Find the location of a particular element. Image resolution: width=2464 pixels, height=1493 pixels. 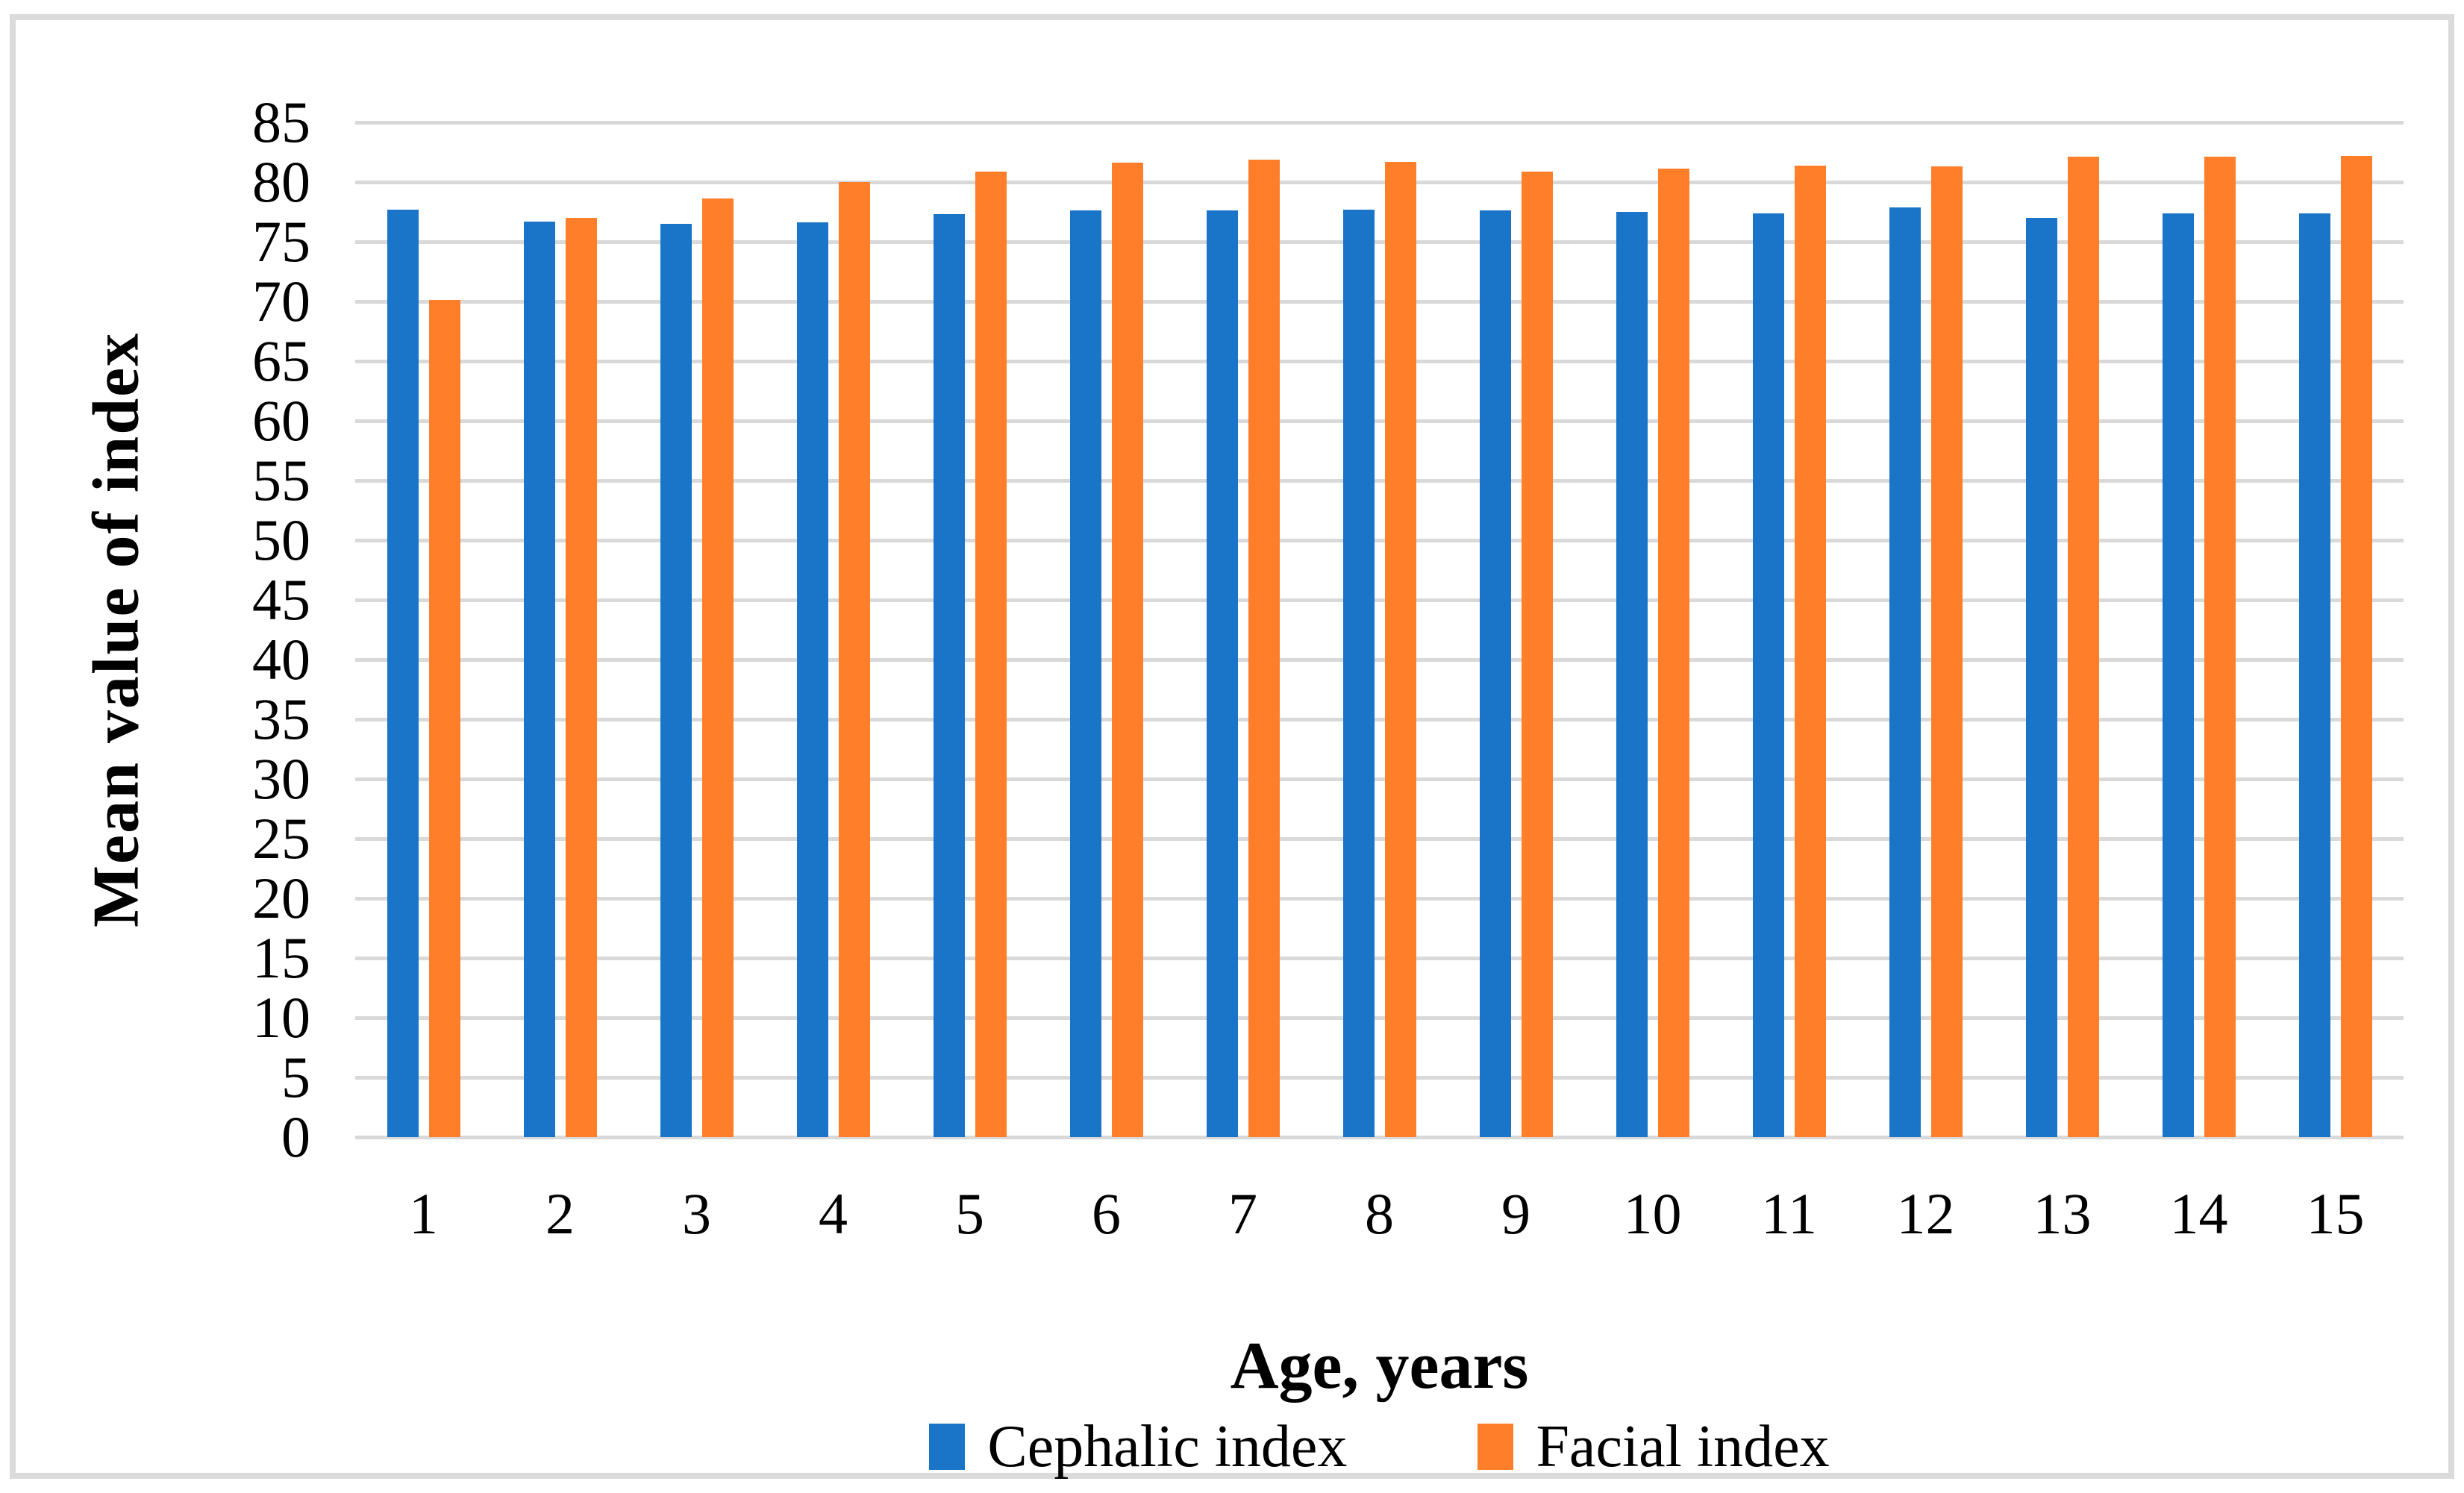

x-tick-label-15: 15 is located at coordinates (2335, 1213).